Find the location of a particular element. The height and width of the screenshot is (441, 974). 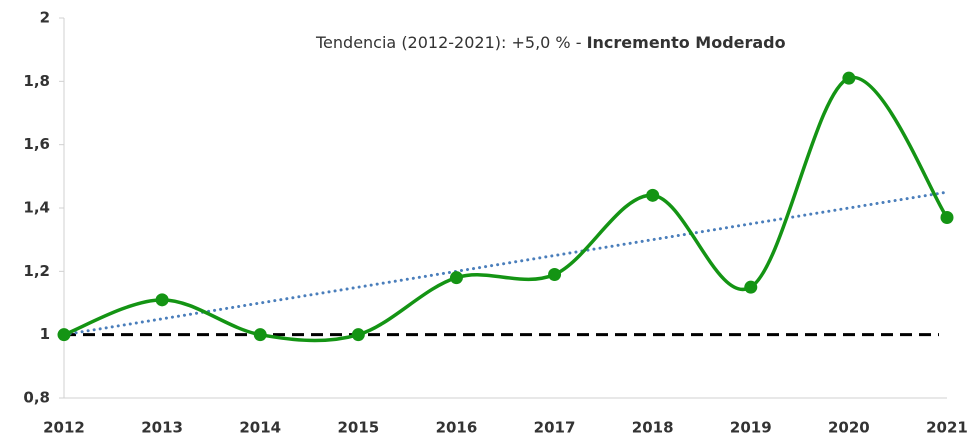

y-tick-label: 1,4 is located at coordinates (36, 208).